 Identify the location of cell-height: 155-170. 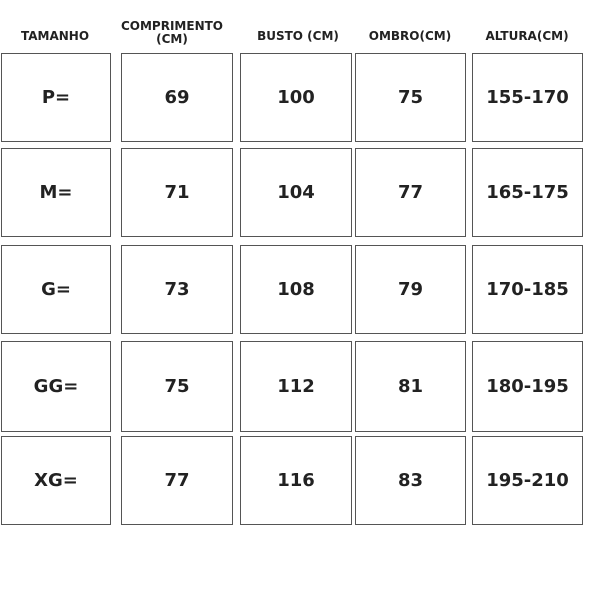
(527, 97).